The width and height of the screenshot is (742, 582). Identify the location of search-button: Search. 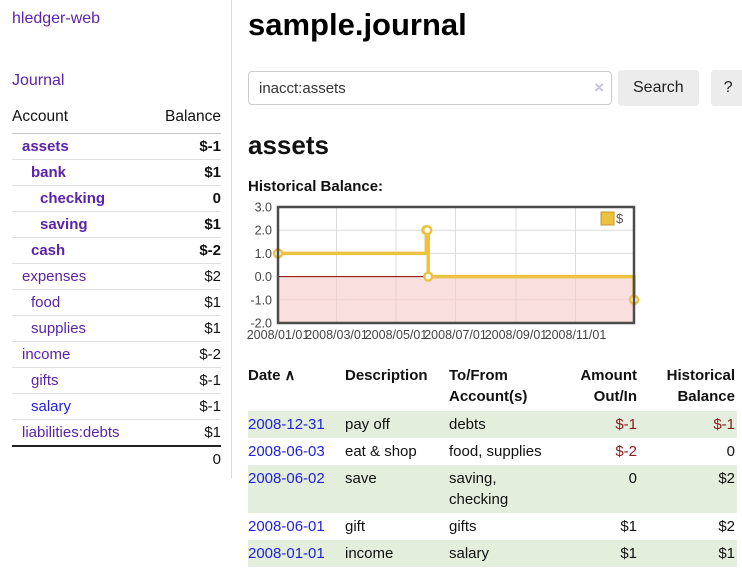
(658, 88).